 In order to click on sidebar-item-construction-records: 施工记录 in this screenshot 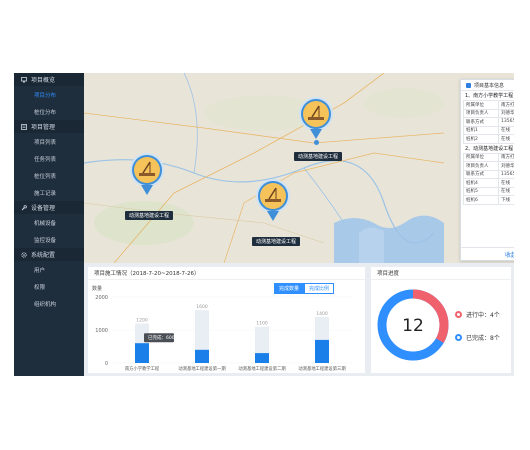, I will do `click(45, 193)`.